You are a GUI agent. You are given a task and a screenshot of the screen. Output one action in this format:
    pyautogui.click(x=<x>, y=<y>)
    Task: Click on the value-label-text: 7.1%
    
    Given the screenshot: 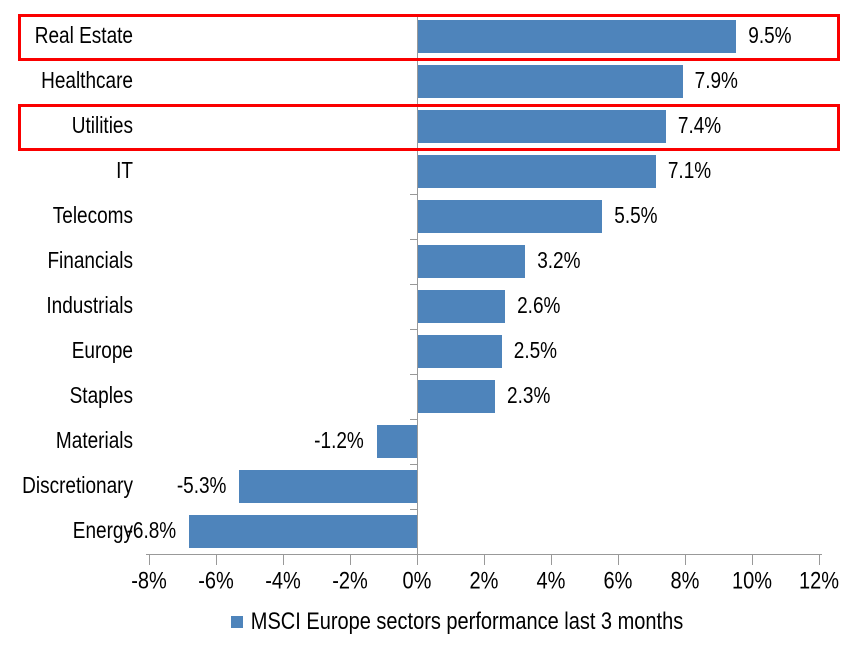 What is the action you would take?
    pyautogui.click(x=689, y=171)
    